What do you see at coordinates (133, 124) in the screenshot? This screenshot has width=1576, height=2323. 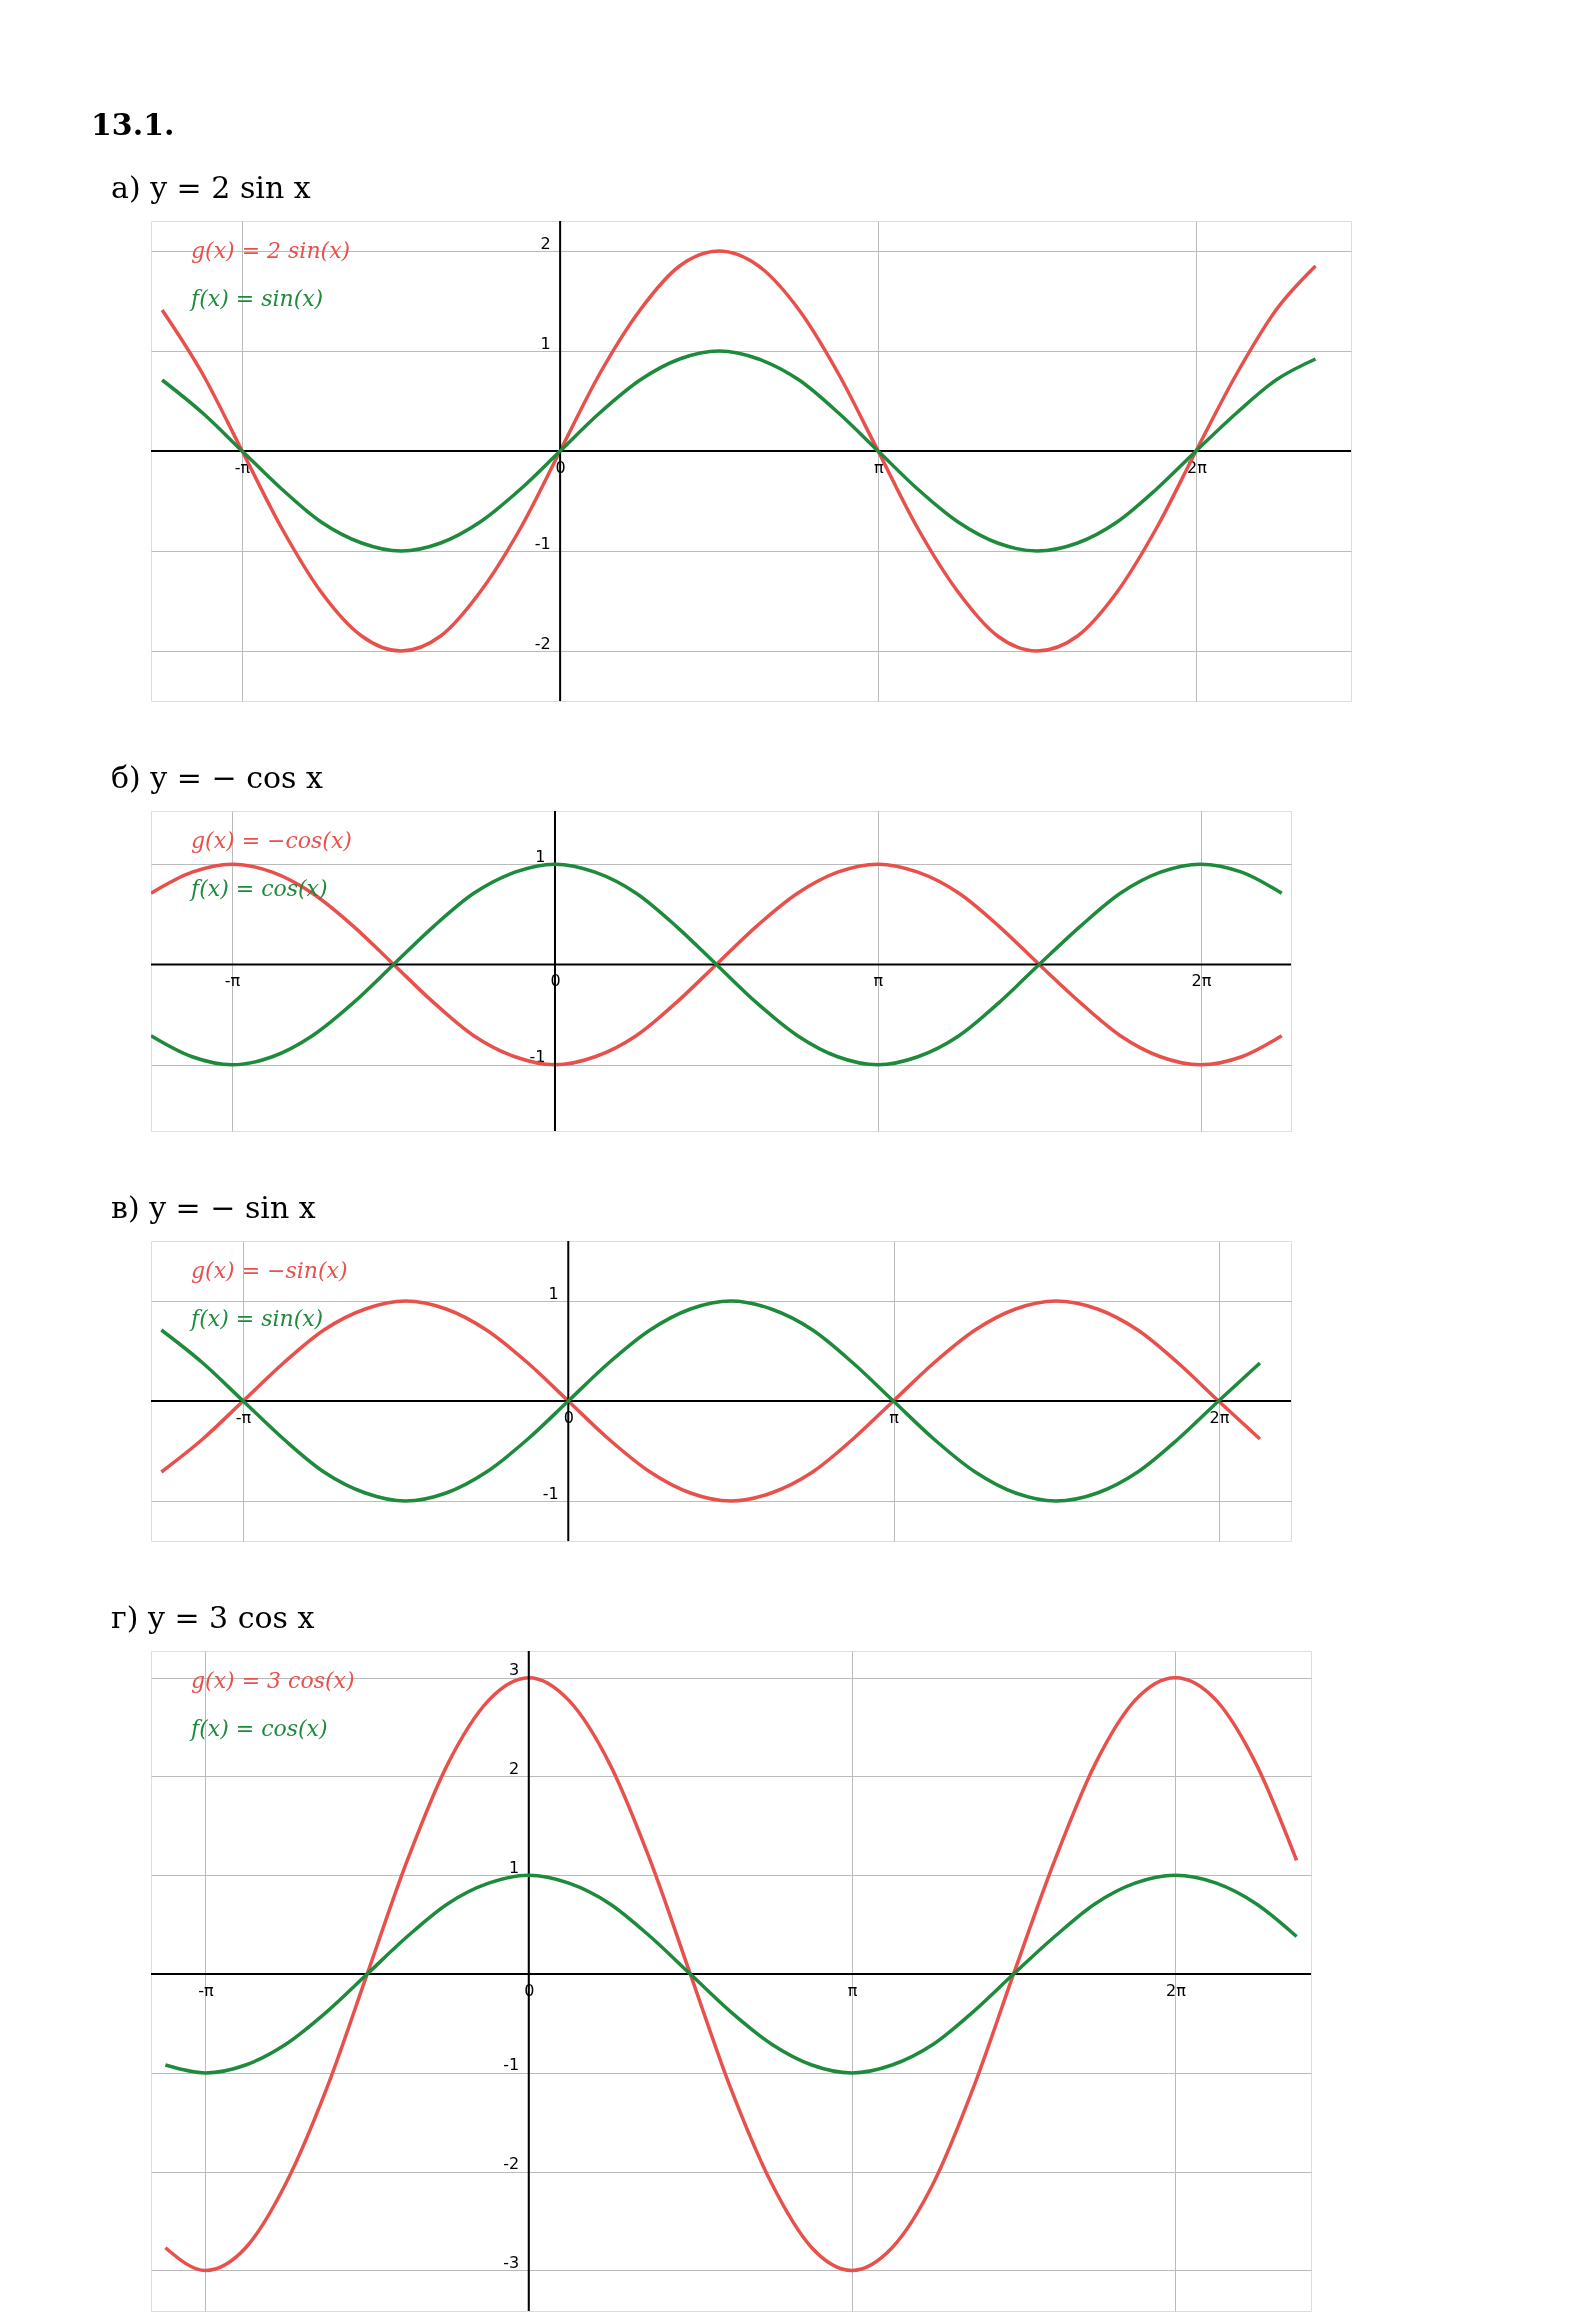 I see `text: 13.1.` at bounding box center [133, 124].